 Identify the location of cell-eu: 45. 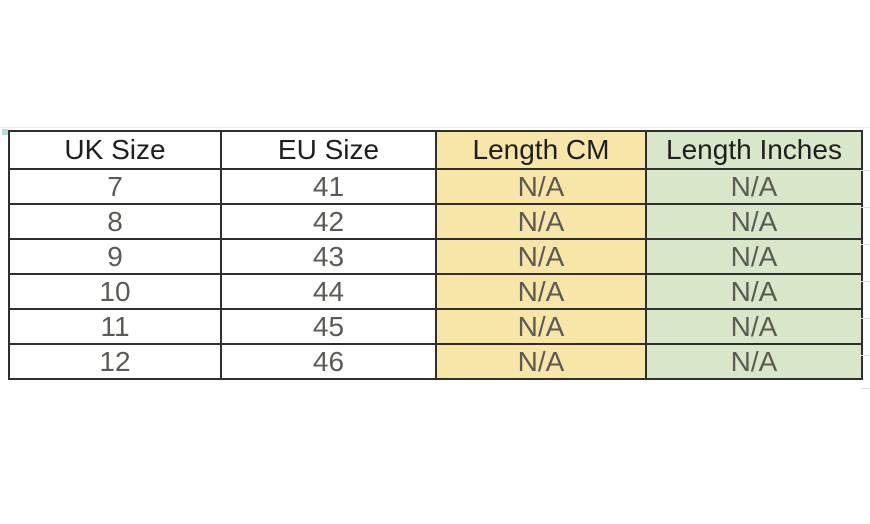
(328, 326).